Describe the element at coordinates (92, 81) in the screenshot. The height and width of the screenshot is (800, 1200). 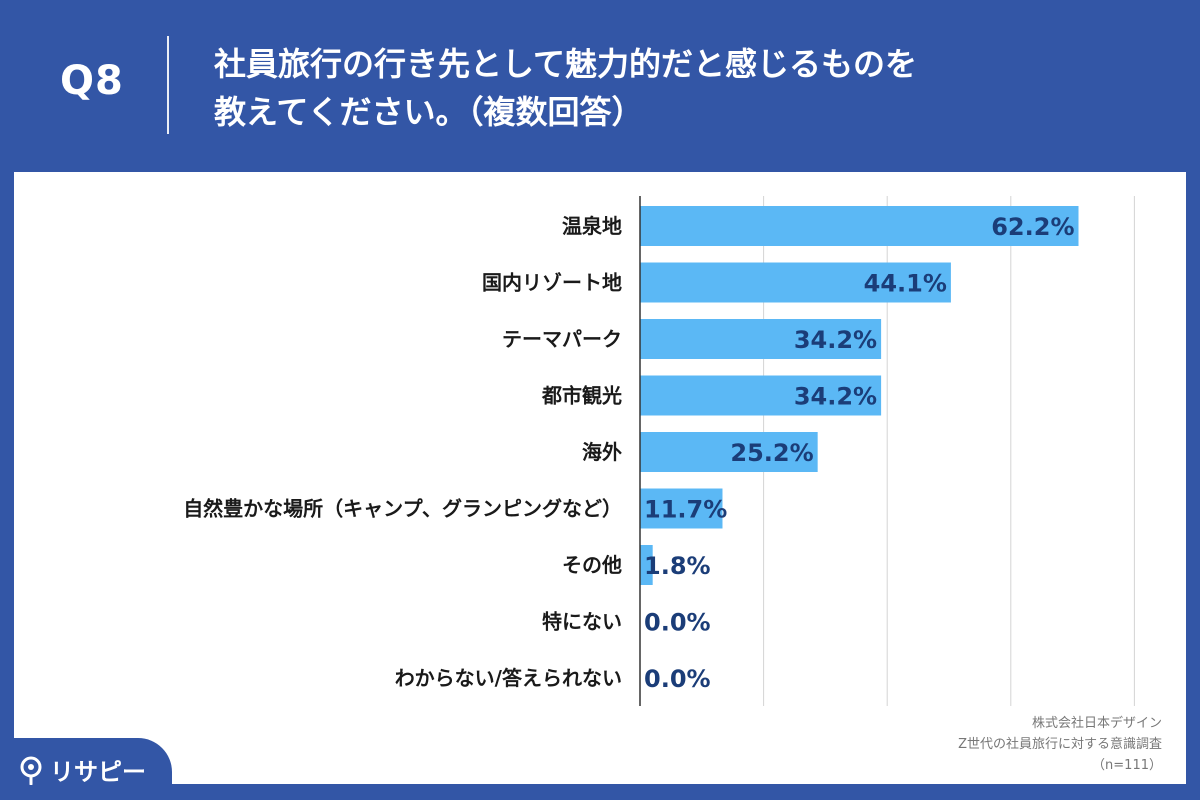
I see `question-number: Q8` at that location.